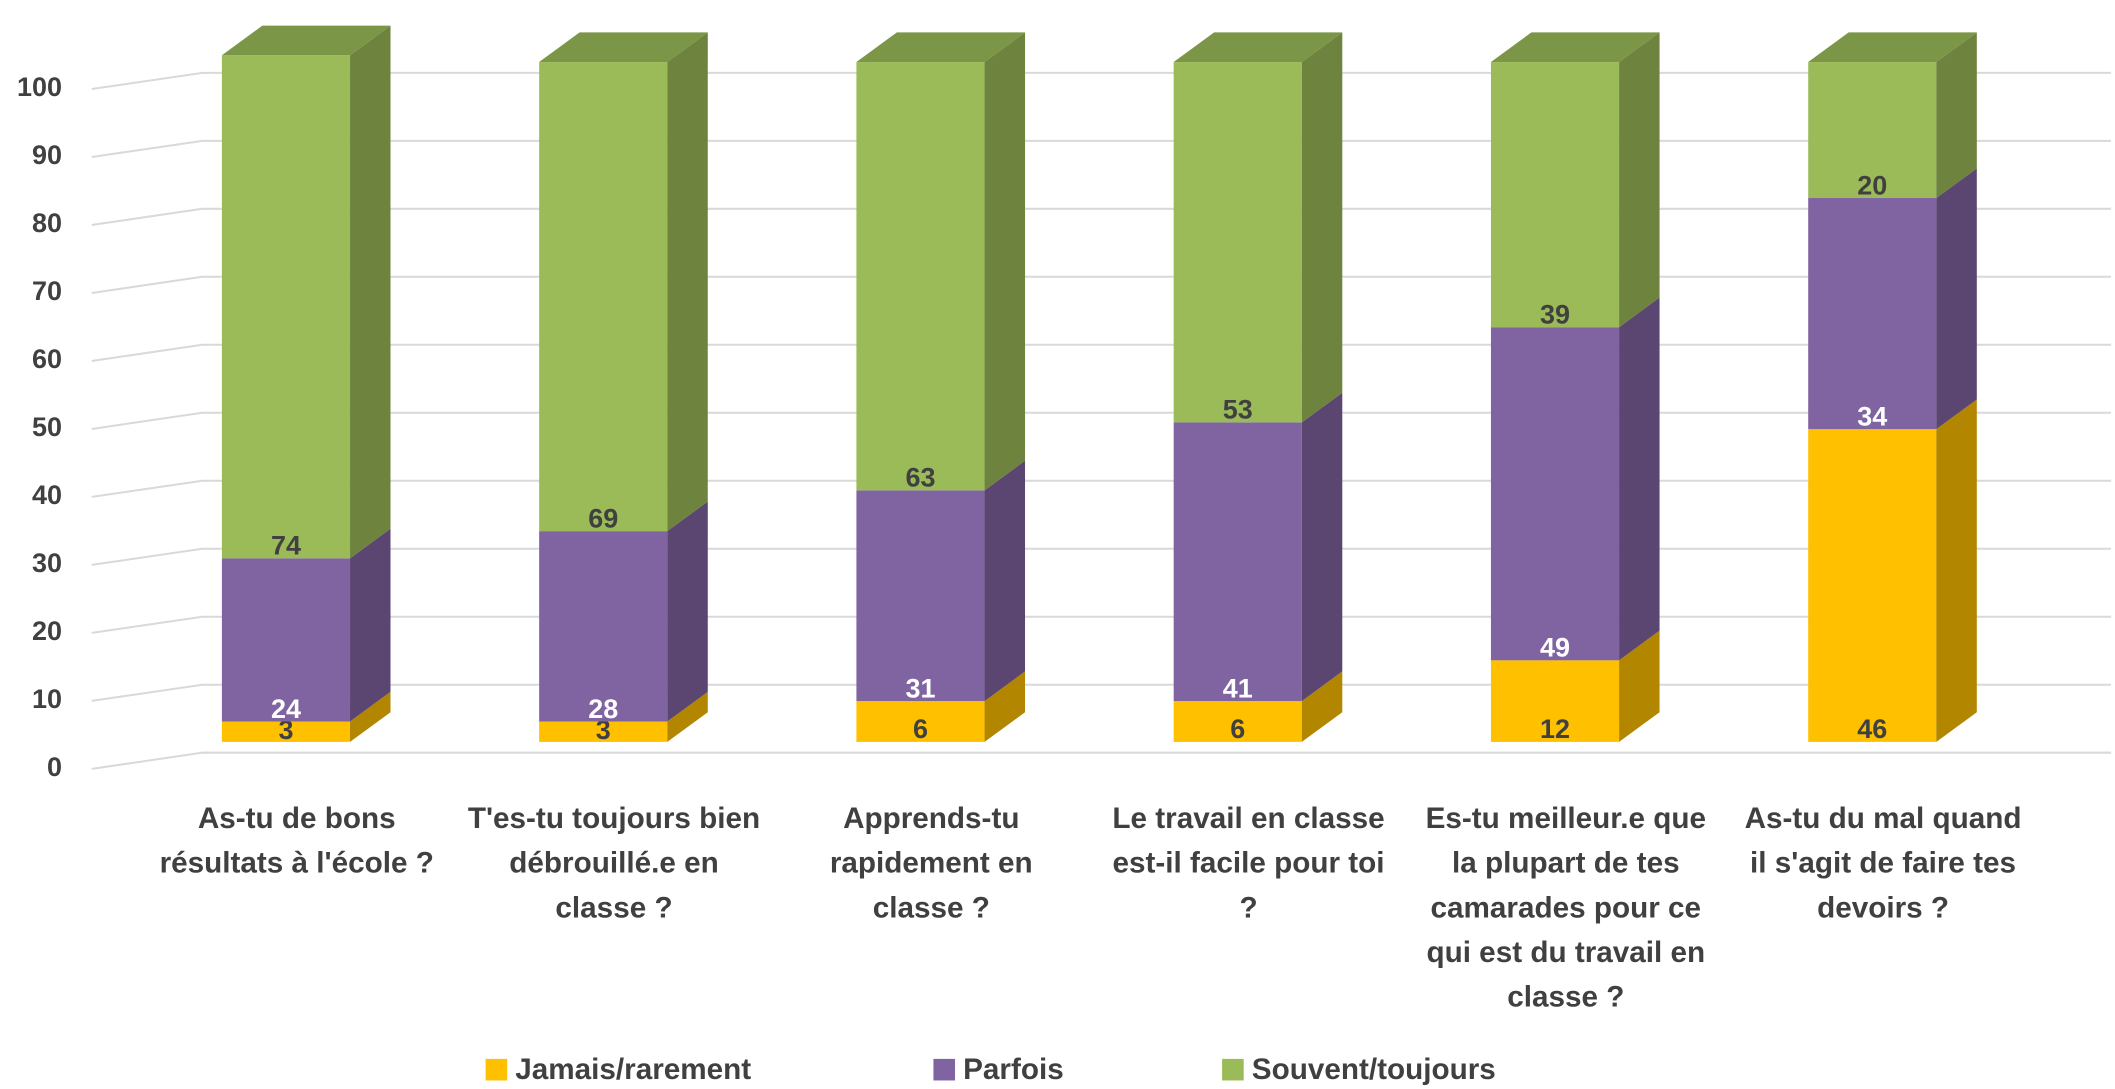 The width and height of the screenshot is (2115, 1089). Describe the element at coordinates (1373, 1069) in the screenshot. I see `legend-label: Souvent/toujours` at that location.